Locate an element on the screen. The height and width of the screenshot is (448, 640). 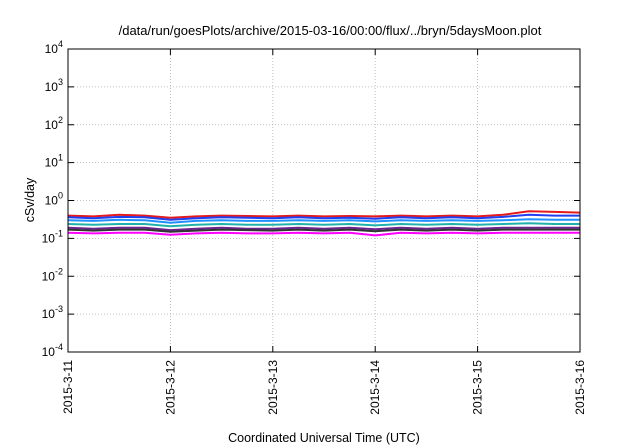
y-tick-label: 10⁴ is located at coordinates (54, 47).